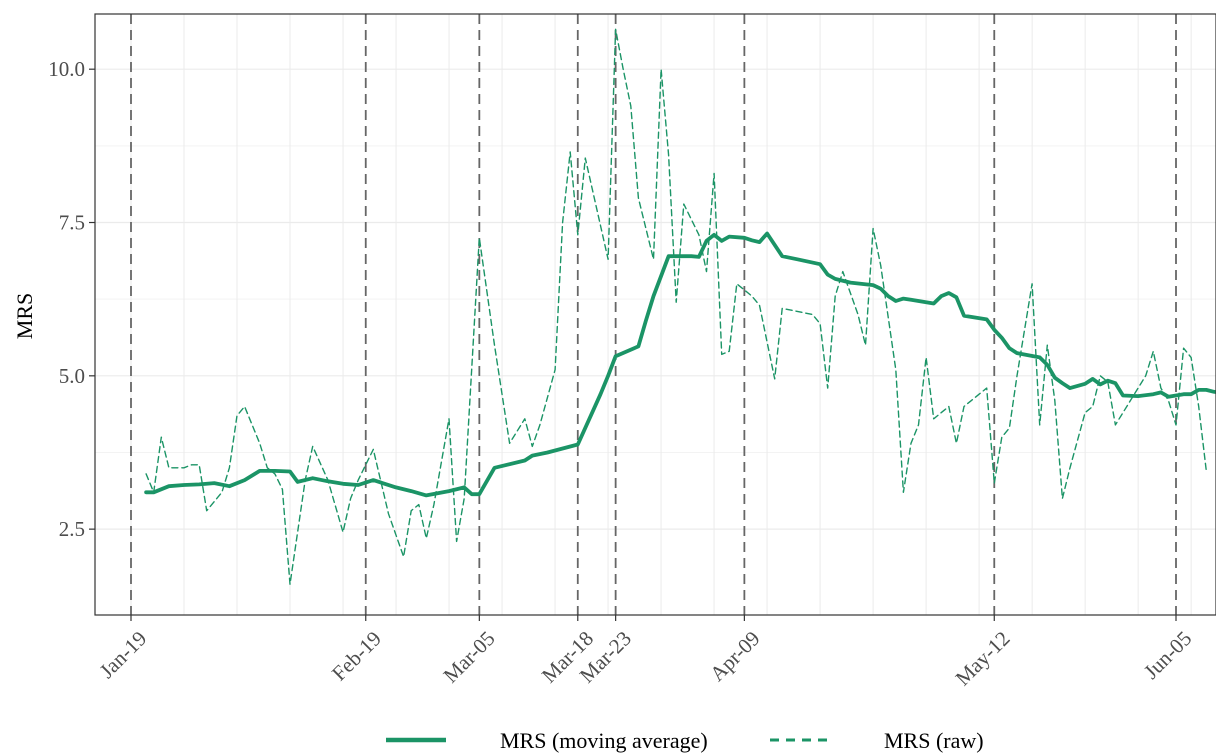 The height and width of the screenshot is (753, 1216). I want to click on y-tick-label: 7.5, so click(72, 223).